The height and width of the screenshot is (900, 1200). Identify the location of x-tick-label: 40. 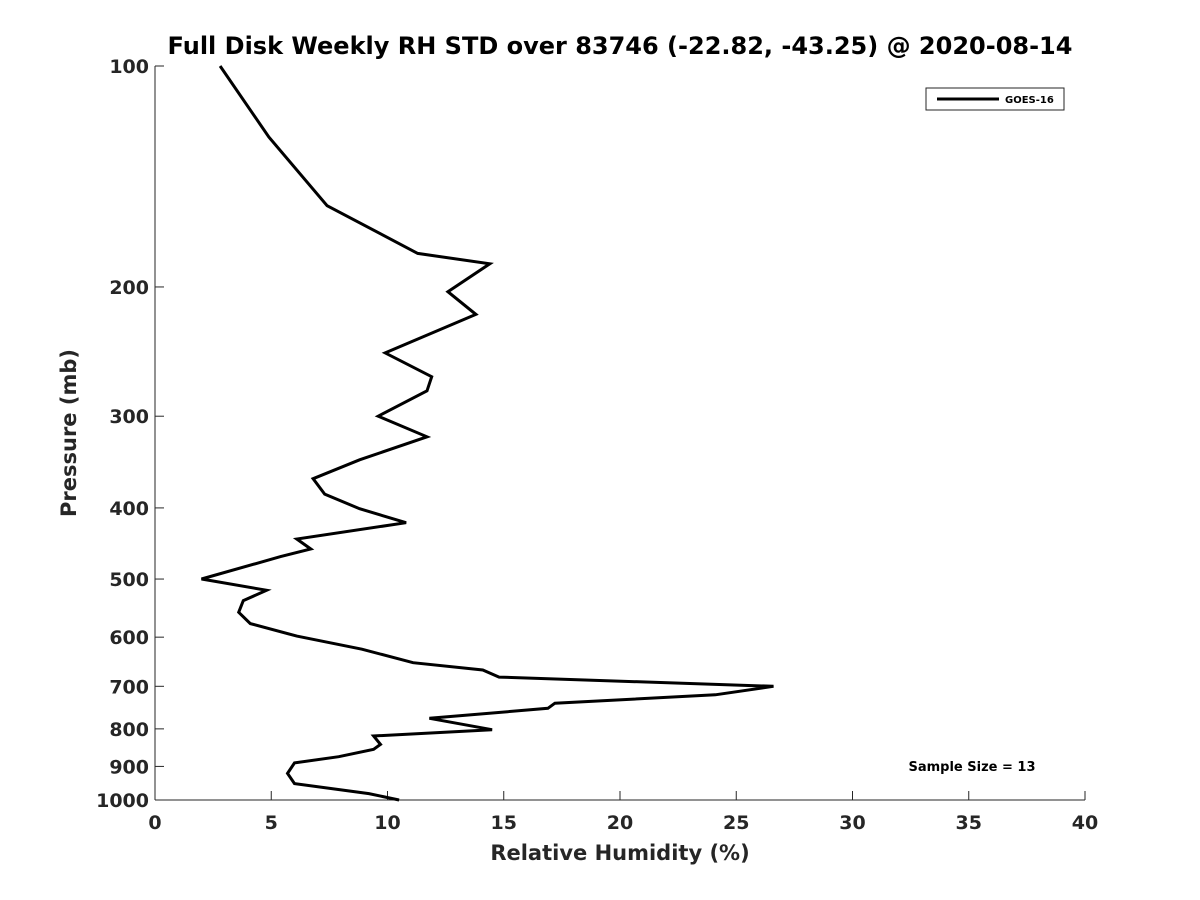
(1085, 823).